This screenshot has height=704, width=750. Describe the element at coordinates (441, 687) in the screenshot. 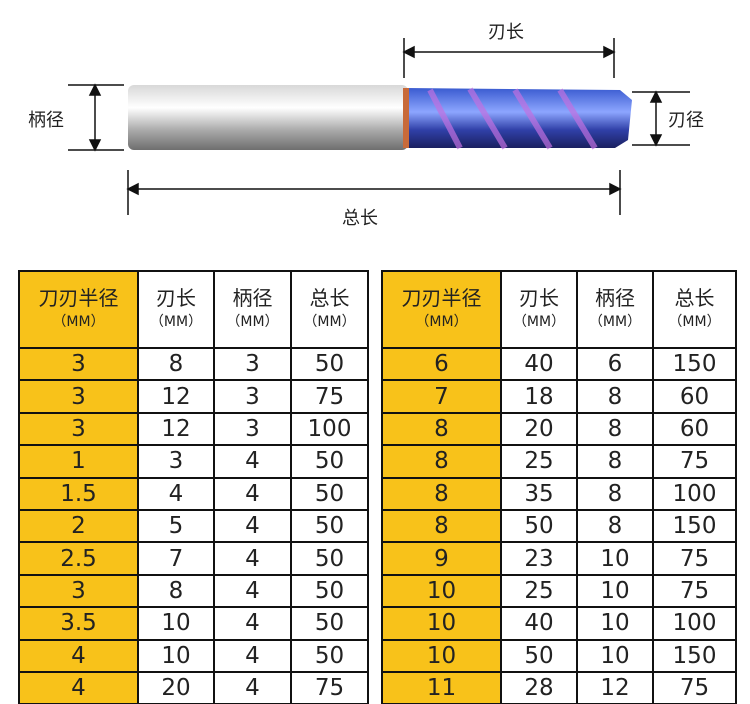

I see `cell: 11` at that location.